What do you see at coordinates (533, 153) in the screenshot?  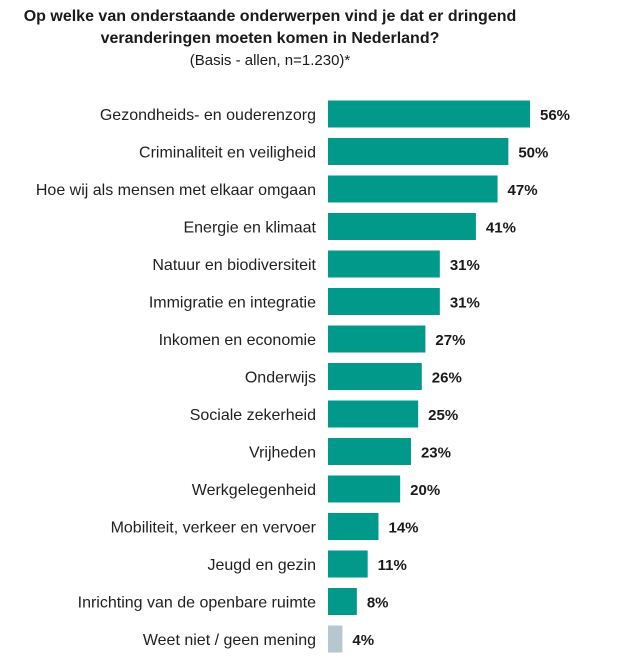 I see `value-label: 50%` at bounding box center [533, 153].